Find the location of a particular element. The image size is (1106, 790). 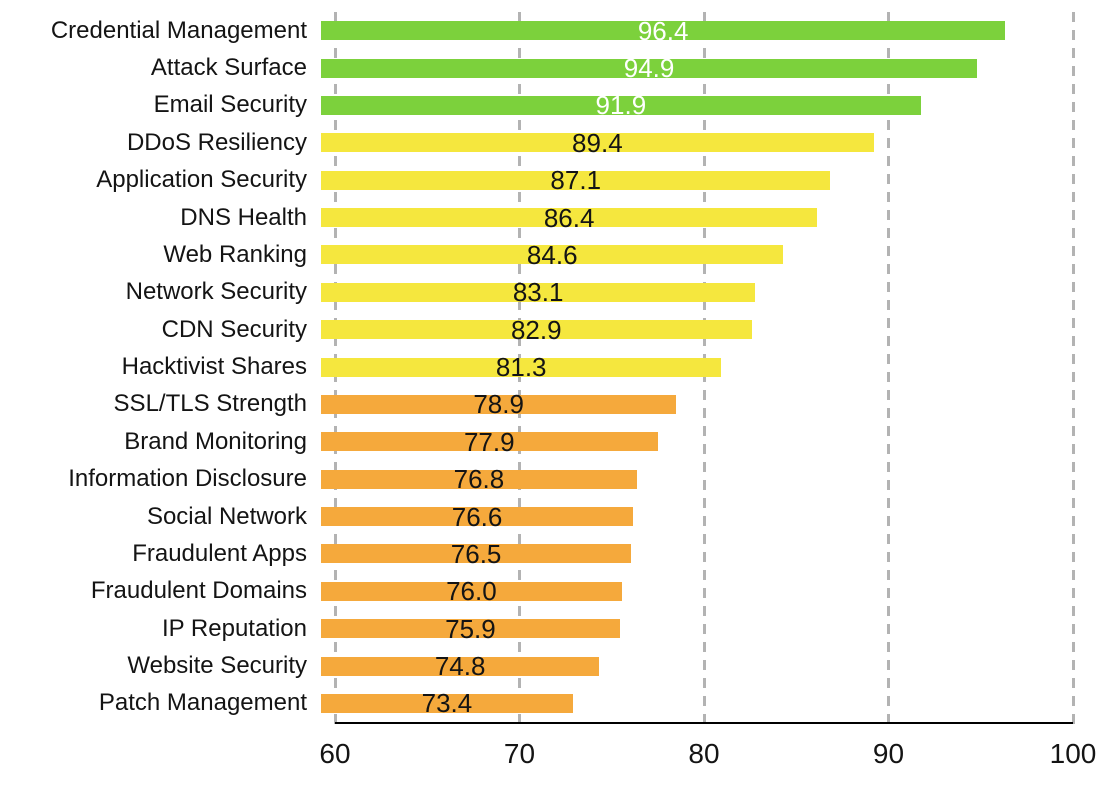

bar: 96.4 is located at coordinates (663, 31).